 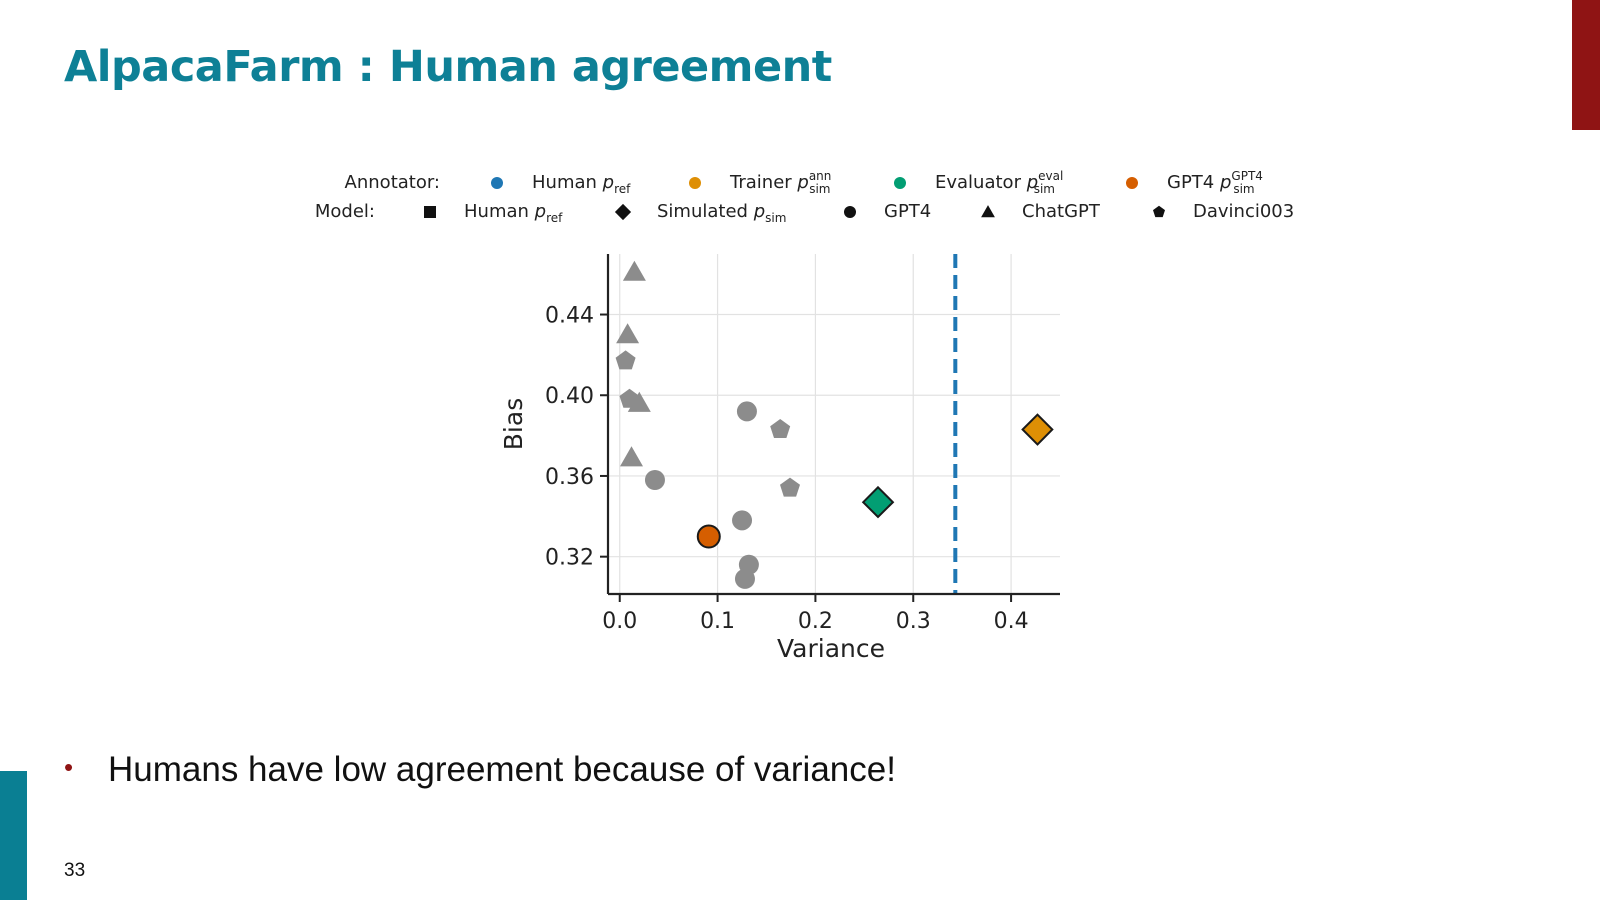 I want to click on legend-model-simulated-symbol: p, so click(x=759, y=211).